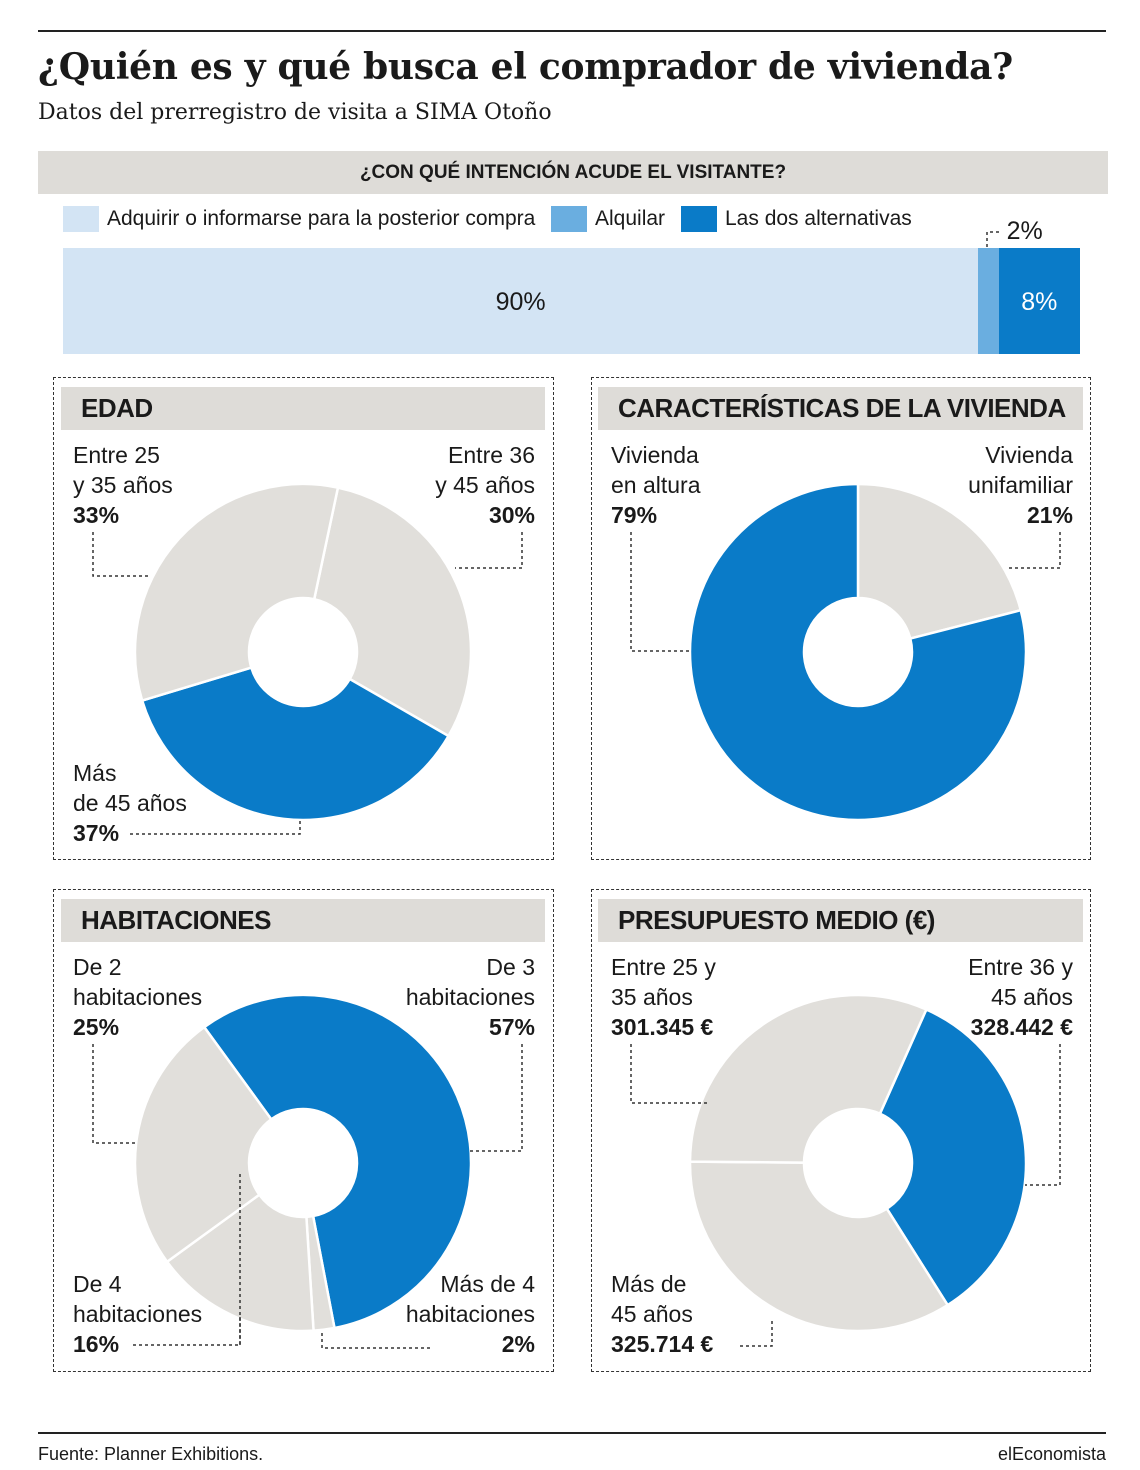  I want to click on hab-label-2-line1: De 2, so click(97, 967).